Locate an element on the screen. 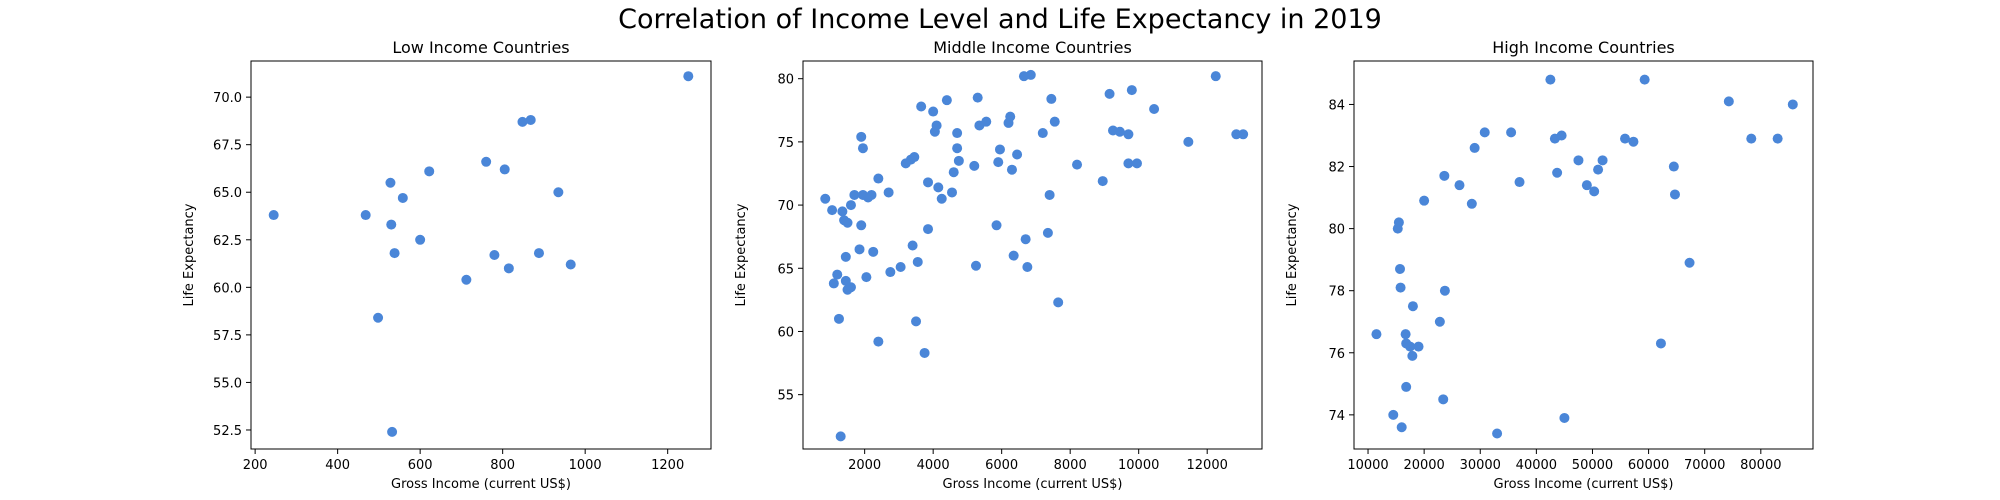 The image size is (2000, 500). low-income-y-tick-label: 52.5 is located at coordinates (227, 431).